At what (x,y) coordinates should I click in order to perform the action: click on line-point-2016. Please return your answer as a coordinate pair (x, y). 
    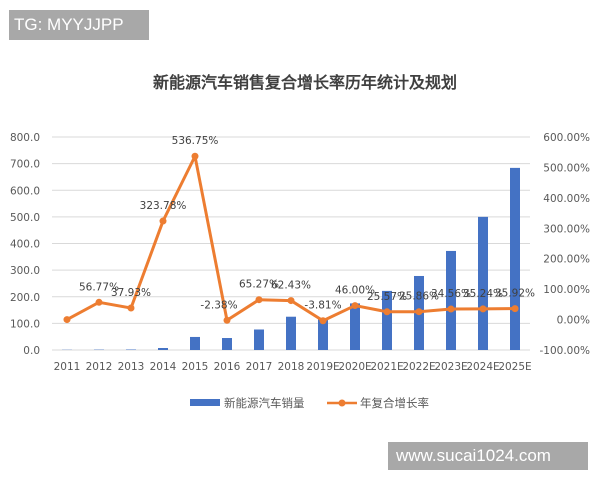
    Looking at the image, I should click on (227, 320).